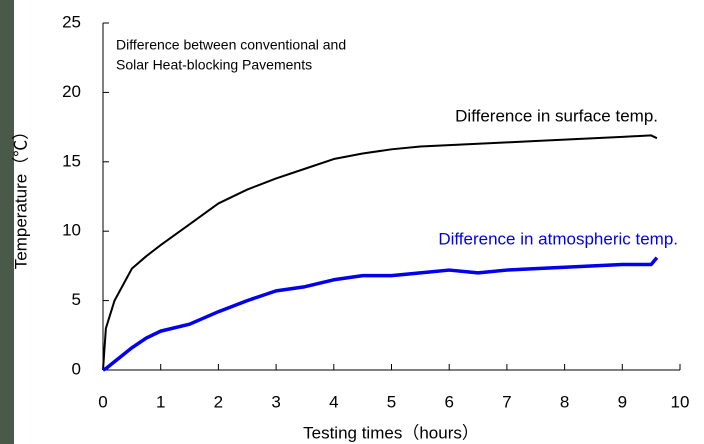 Image resolution: width=704 pixels, height=444 pixels. Describe the element at coordinates (391, 432) in the screenshot. I see `x-axis-label: Testing times（hours）` at that location.